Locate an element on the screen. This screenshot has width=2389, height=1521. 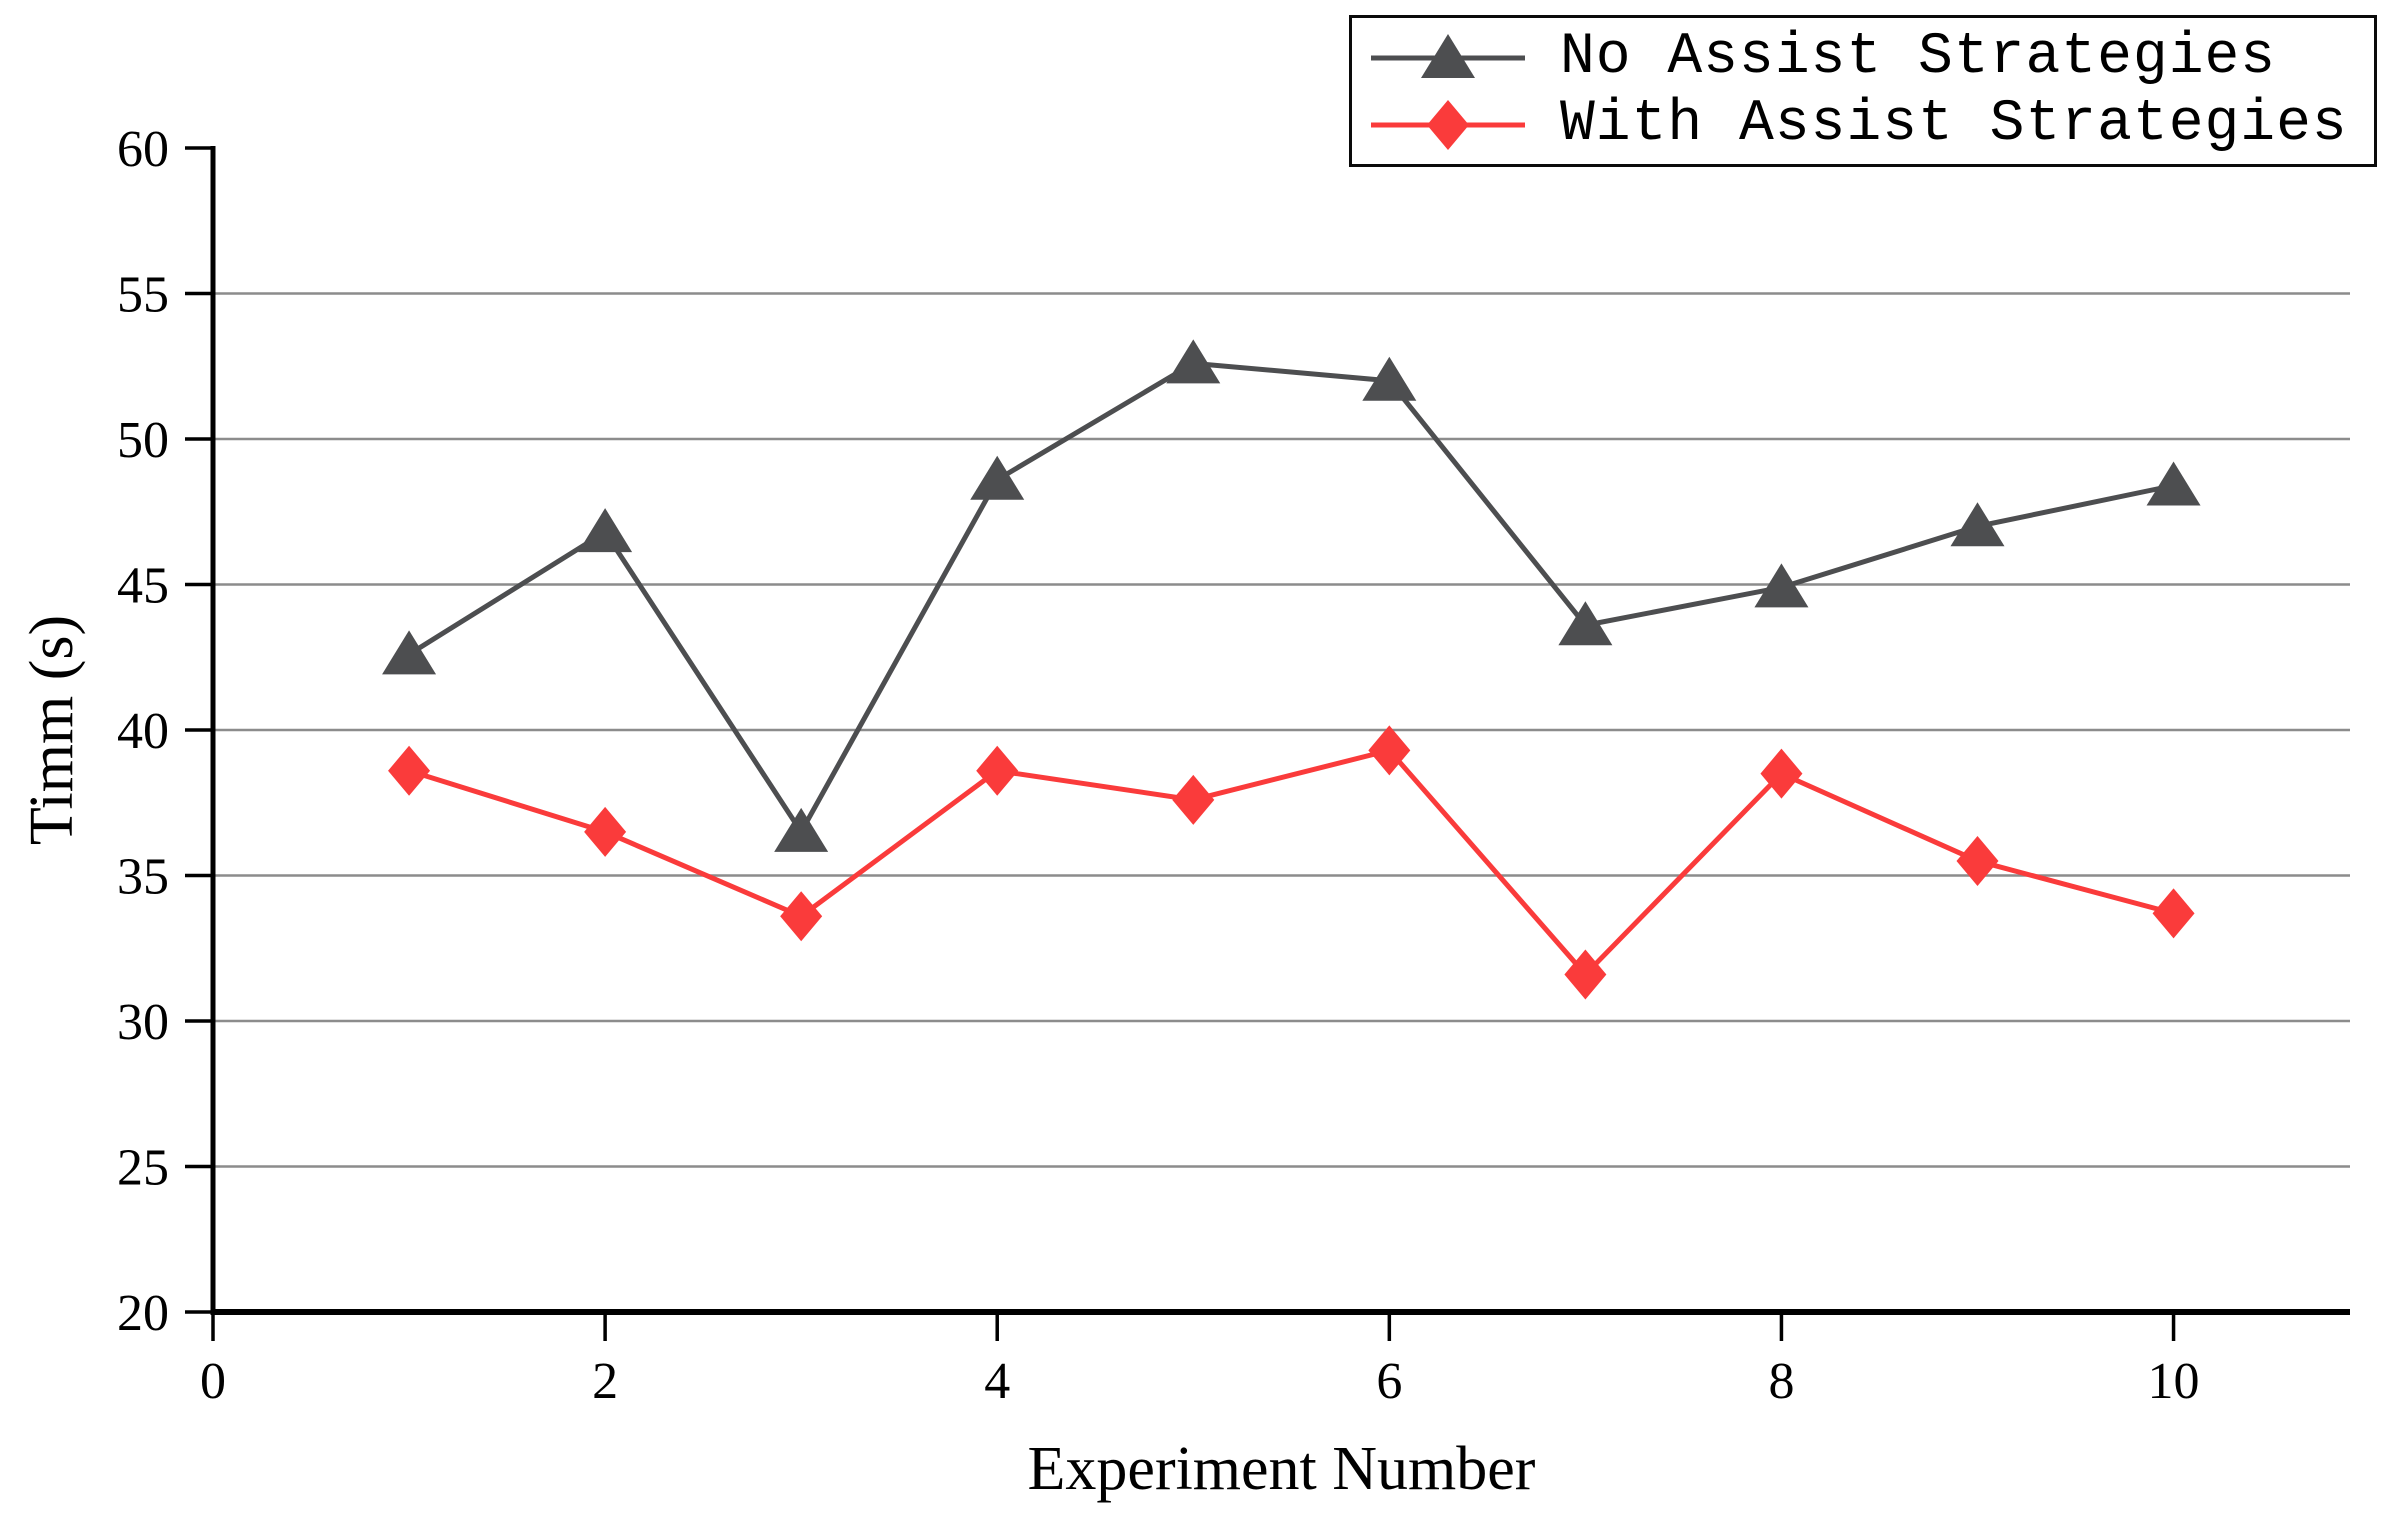
marker-diamond-x1 is located at coordinates (409, 770).